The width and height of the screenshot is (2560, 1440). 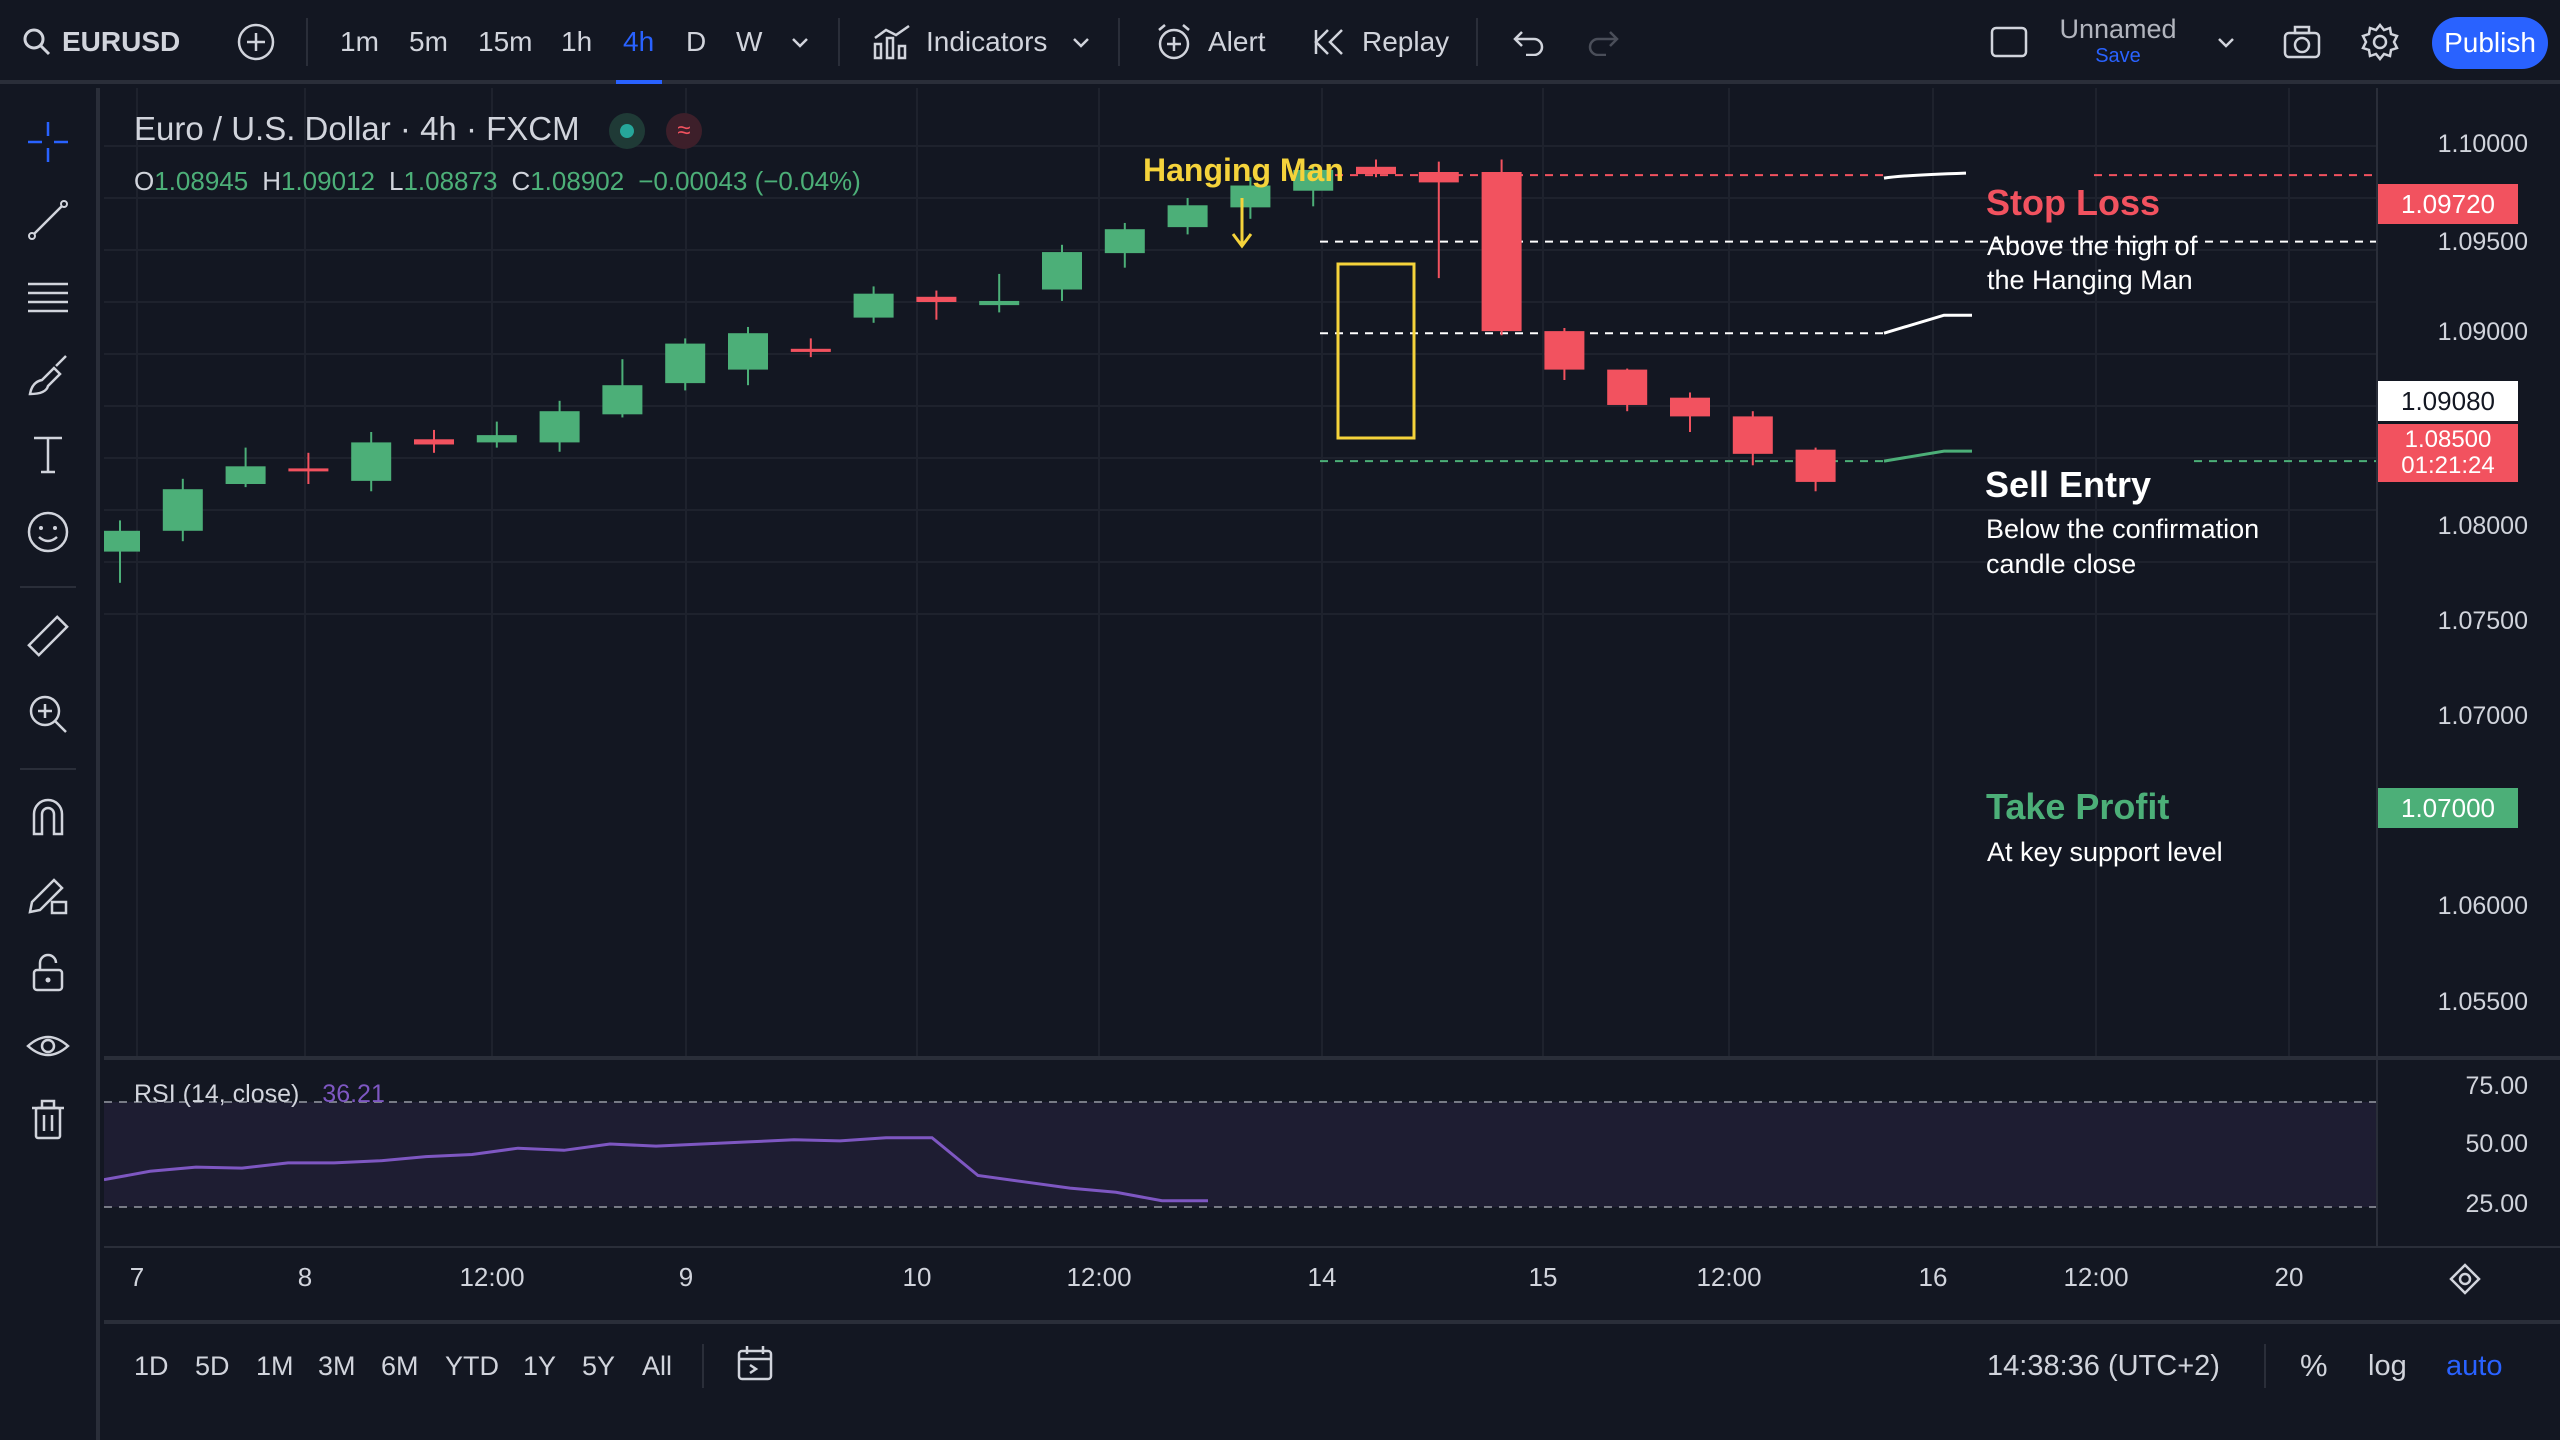 I want to click on range-ytd: YTD, so click(x=472, y=1365).